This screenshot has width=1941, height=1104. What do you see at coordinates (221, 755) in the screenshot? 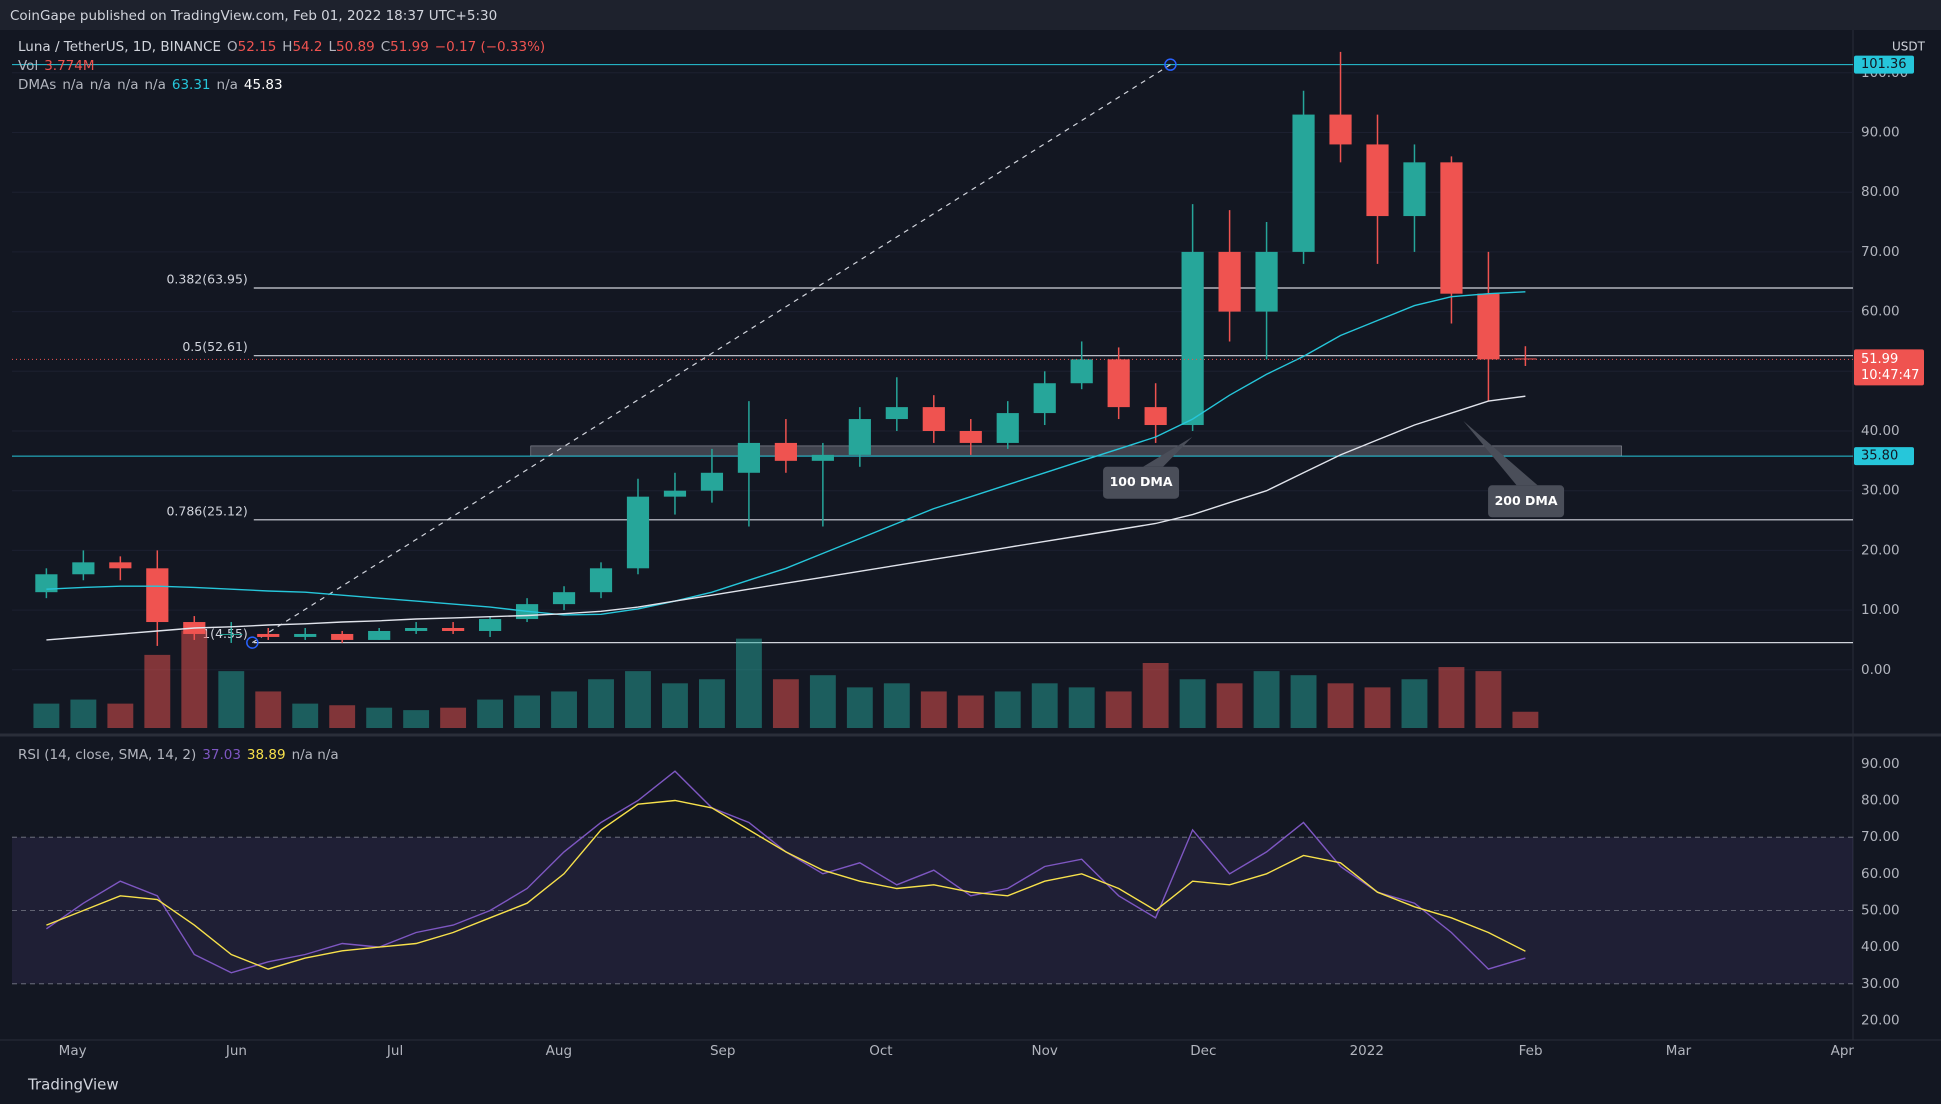
I see `legend-item: 37.03` at bounding box center [221, 755].